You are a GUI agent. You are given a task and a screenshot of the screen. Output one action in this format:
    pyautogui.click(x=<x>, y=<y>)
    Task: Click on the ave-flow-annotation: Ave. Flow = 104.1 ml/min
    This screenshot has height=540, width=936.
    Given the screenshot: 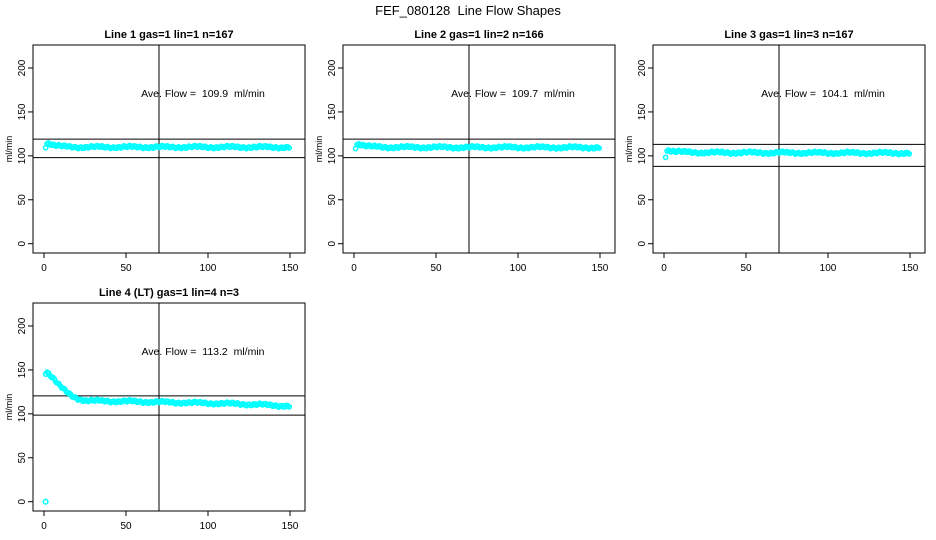 What is the action you would take?
    pyautogui.click(x=823, y=94)
    